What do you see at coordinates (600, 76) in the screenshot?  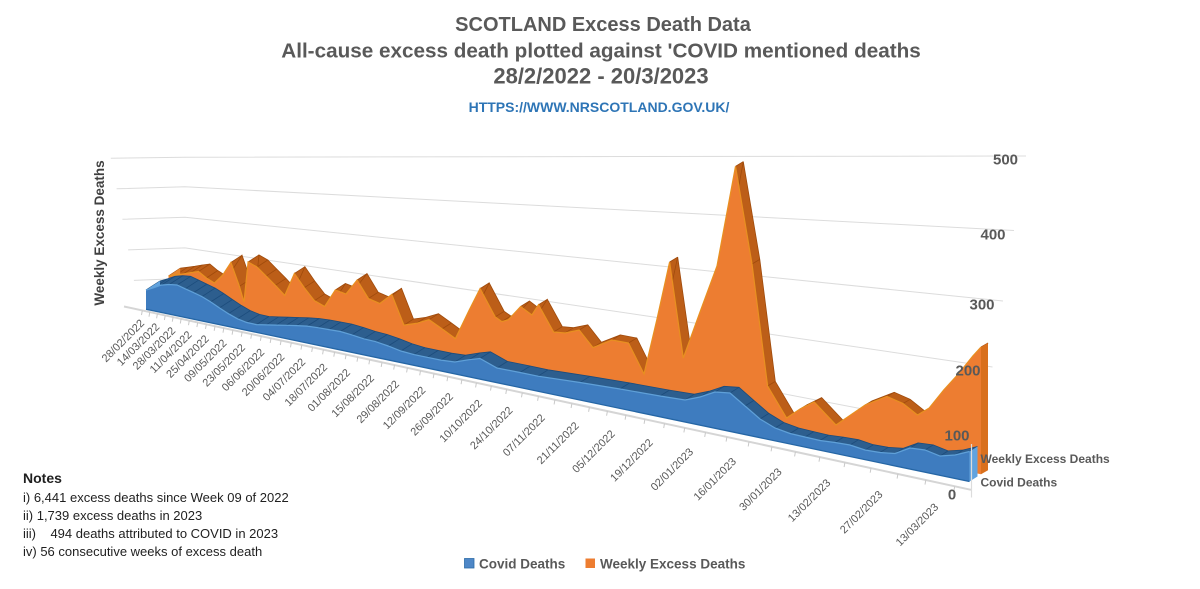 I see `svg-text: 28/2/2022 - 20/3/2023` at bounding box center [600, 76].